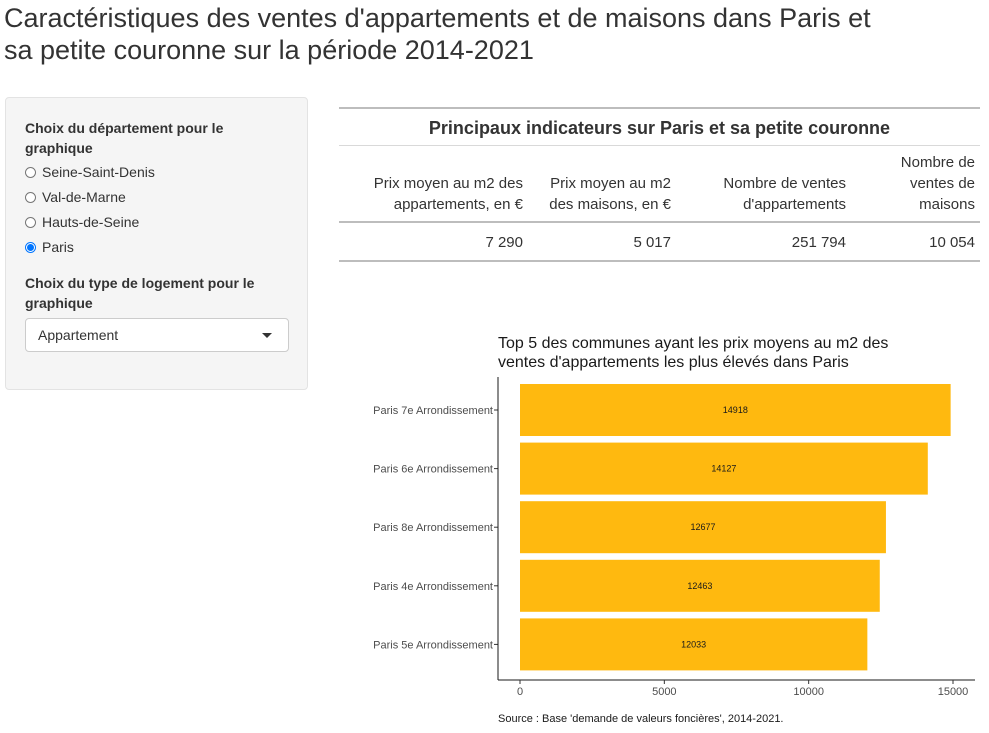 This screenshot has height=733, width=989. What do you see at coordinates (659, 108) in the screenshot?
I see `table-top-rule` at bounding box center [659, 108].